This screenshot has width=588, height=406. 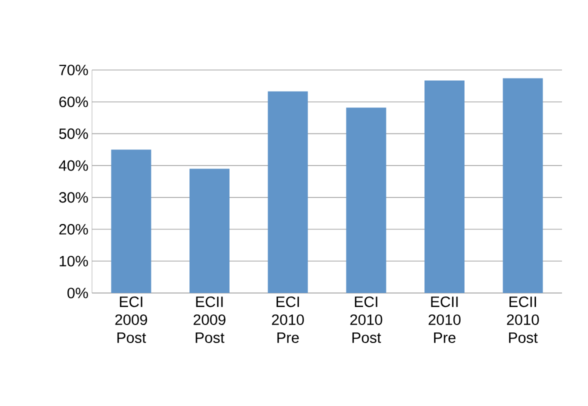 I want to click on x-tick-label: ECI 2009 Post, so click(x=131, y=319).